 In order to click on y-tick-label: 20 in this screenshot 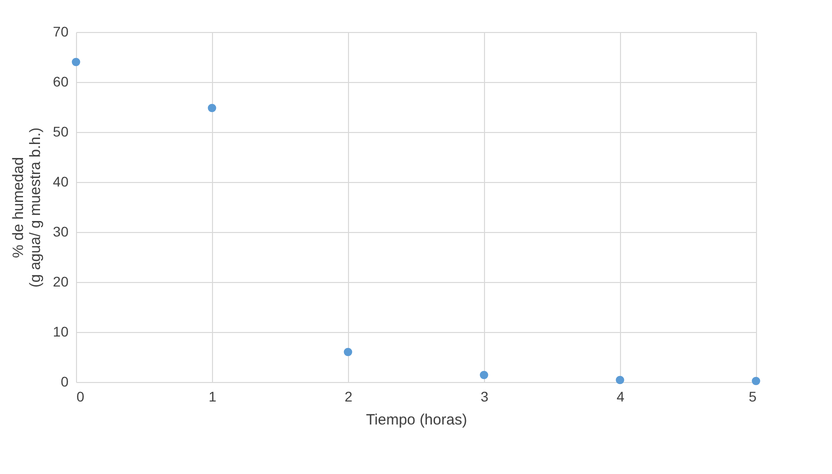, I will do `click(60, 282)`.